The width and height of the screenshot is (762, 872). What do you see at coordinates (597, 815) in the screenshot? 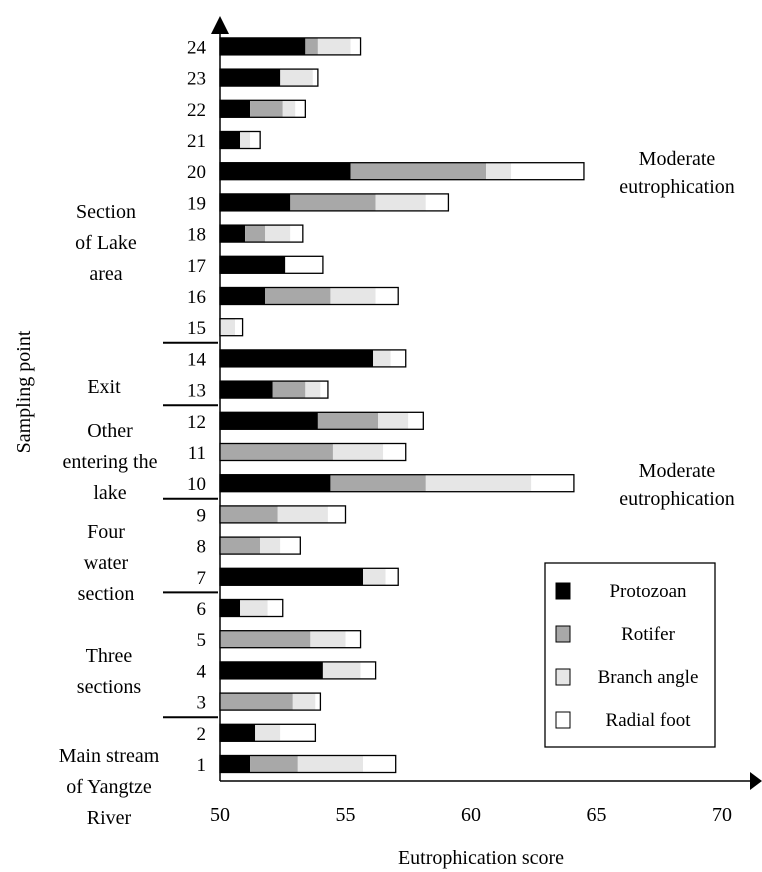
I see `x-tick-label: 65` at bounding box center [597, 815].